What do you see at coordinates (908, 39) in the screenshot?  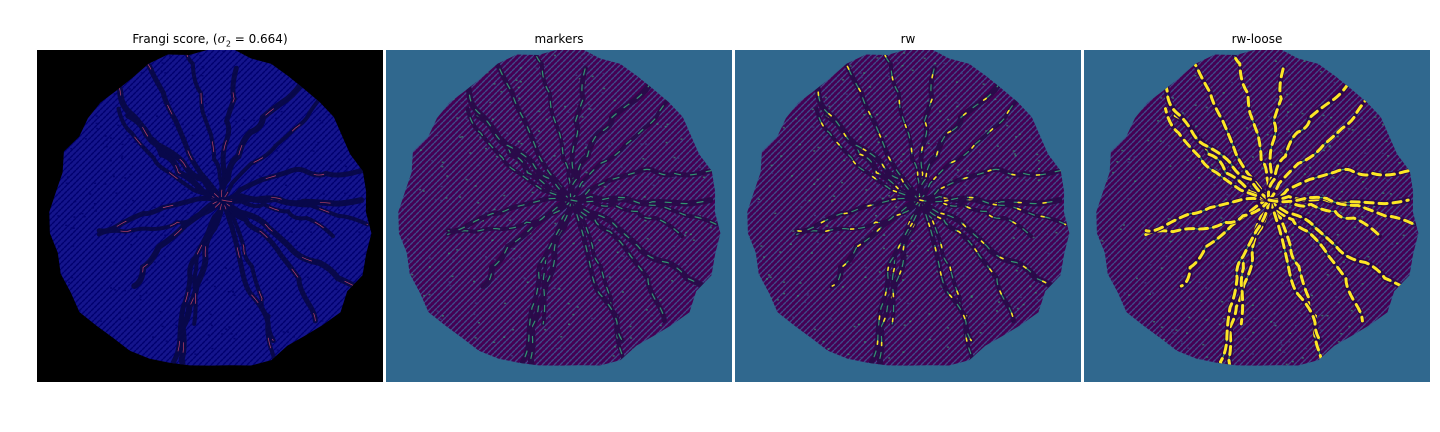 I see `panel-title-rw: rw` at bounding box center [908, 39].